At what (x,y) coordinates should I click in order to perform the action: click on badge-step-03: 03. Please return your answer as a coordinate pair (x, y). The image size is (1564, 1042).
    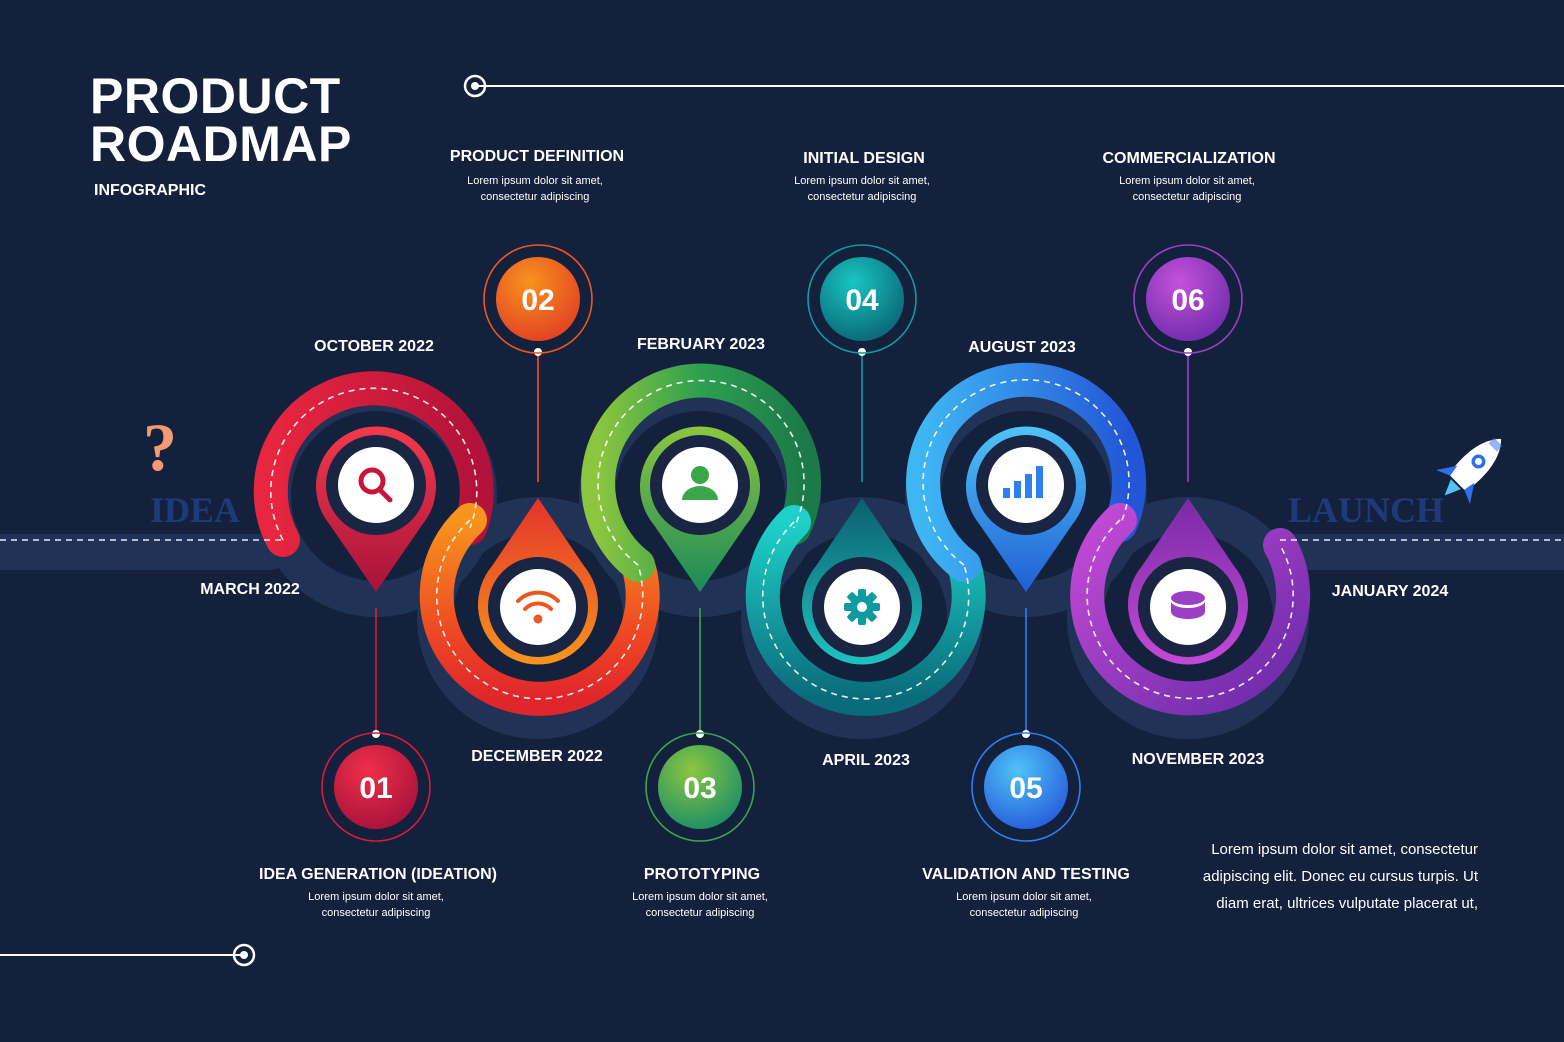
    Looking at the image, I should click on (700, 787).